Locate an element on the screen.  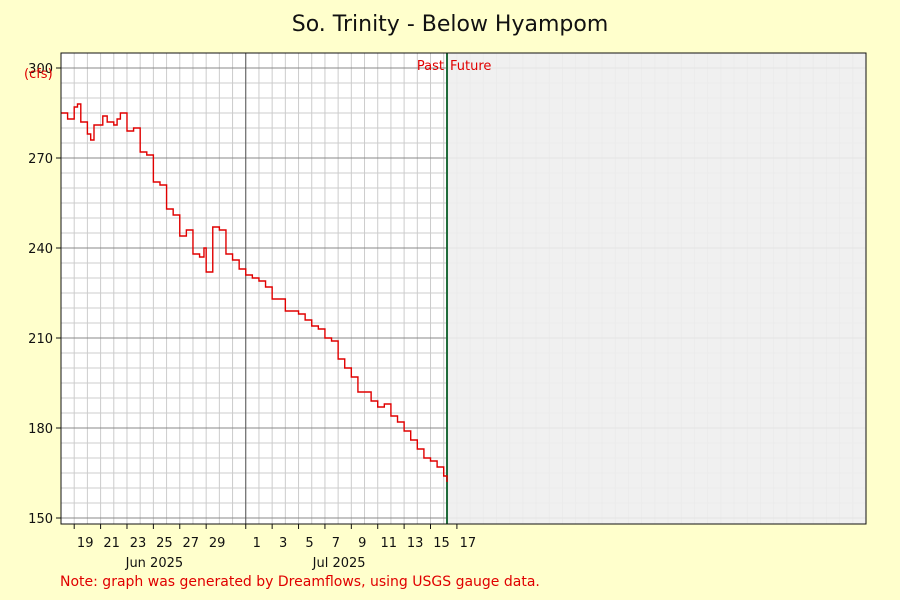
y-axis-unit-label: (cfs) is located at coordinates (38, 74).